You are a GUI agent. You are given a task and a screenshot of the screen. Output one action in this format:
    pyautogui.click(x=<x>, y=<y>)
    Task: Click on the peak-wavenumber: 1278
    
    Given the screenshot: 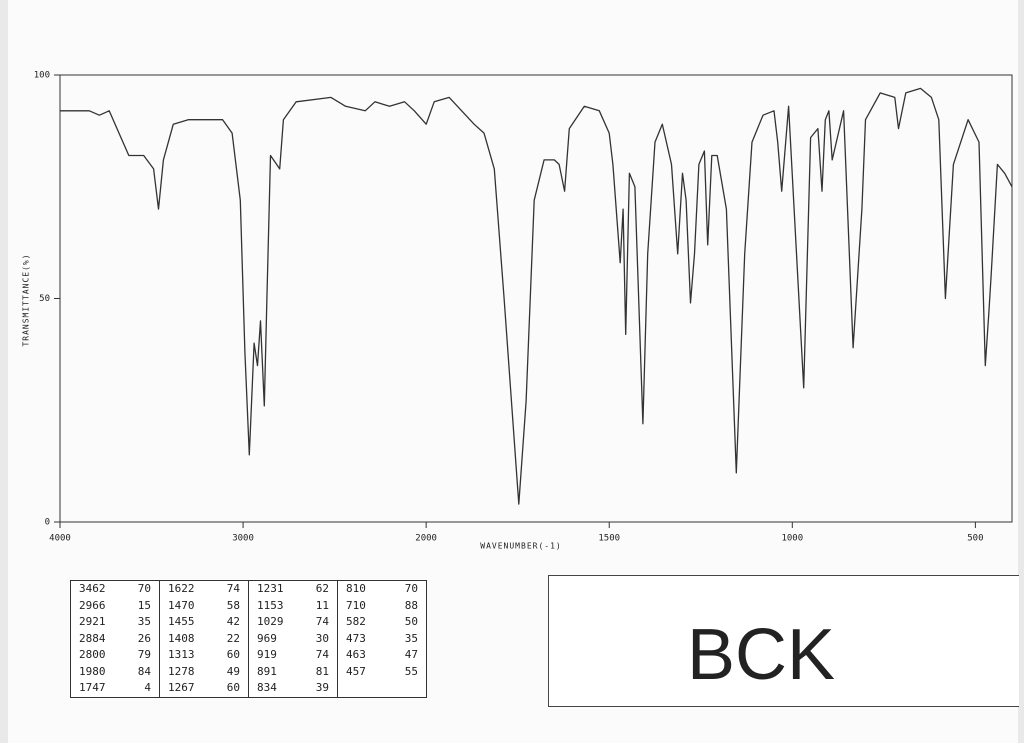 What is the action you would take?
    pyautogui.click(x=181, y=671)
    